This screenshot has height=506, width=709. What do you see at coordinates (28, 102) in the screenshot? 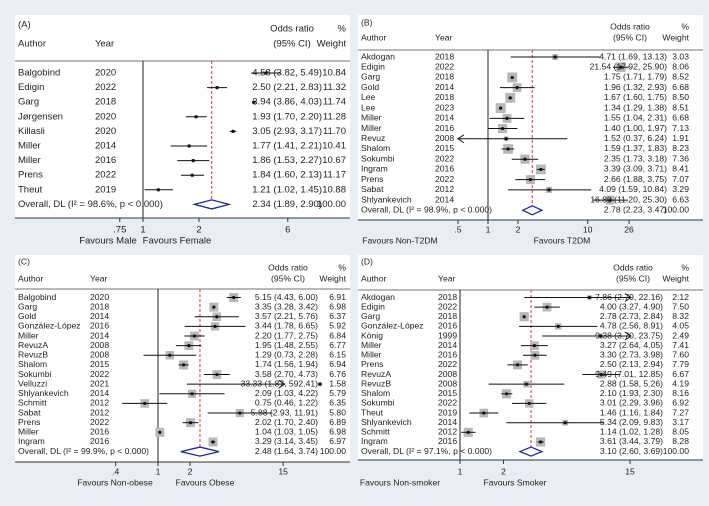
I see `study-author: Garg` at bounding box center [28, 102].